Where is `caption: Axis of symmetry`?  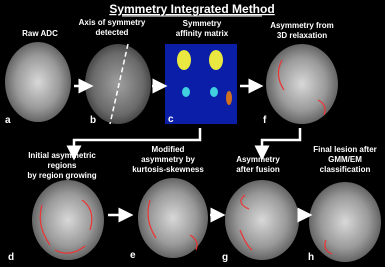
caption: Axis of symmetry is located at coordinates (112, 22).